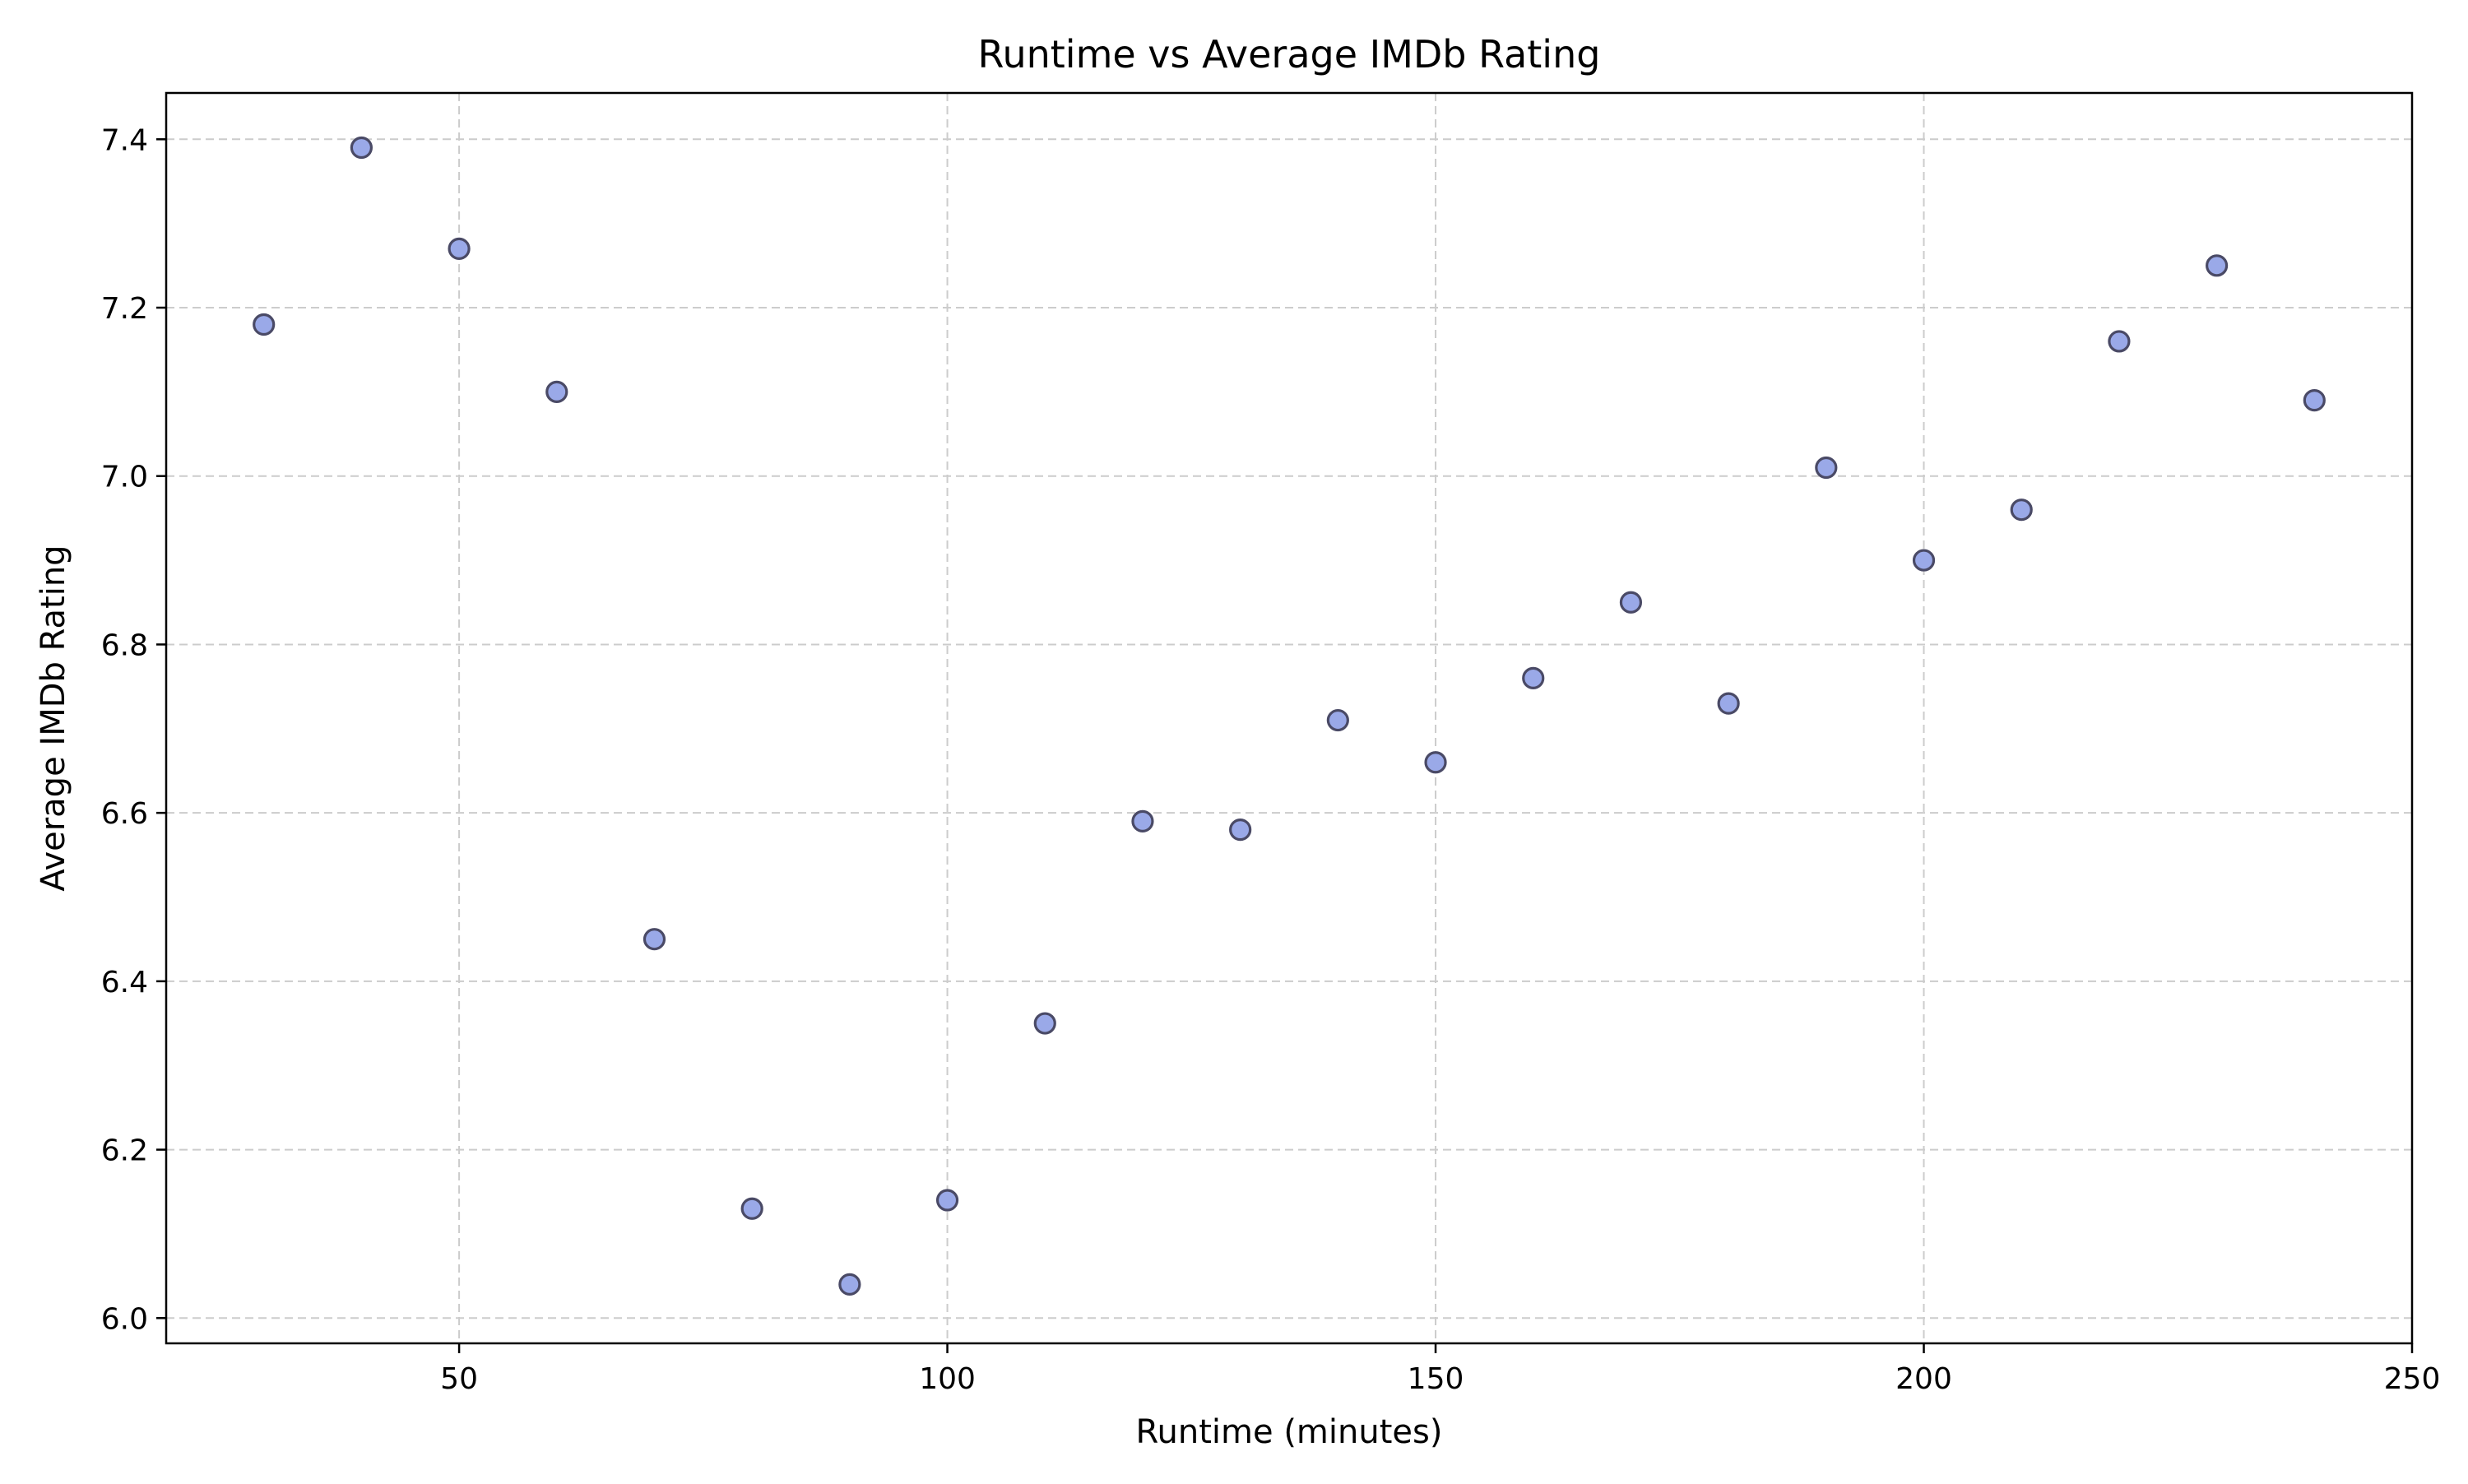  What do you see at coordinates (124, 140) in the screenshot?
I see `y-tick-label: 7.4` at bounding box center [124, 140].